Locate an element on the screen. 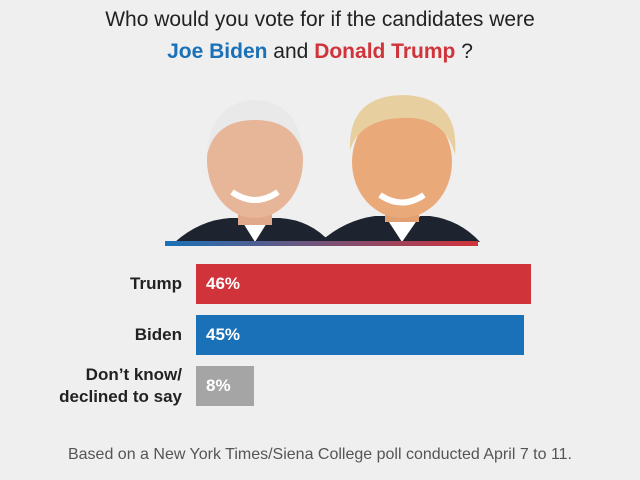 Image resolution: width=640 pixels, height=480 pixels. category-label: Don’t know/ declined to say is located at coordinates (120, 385).